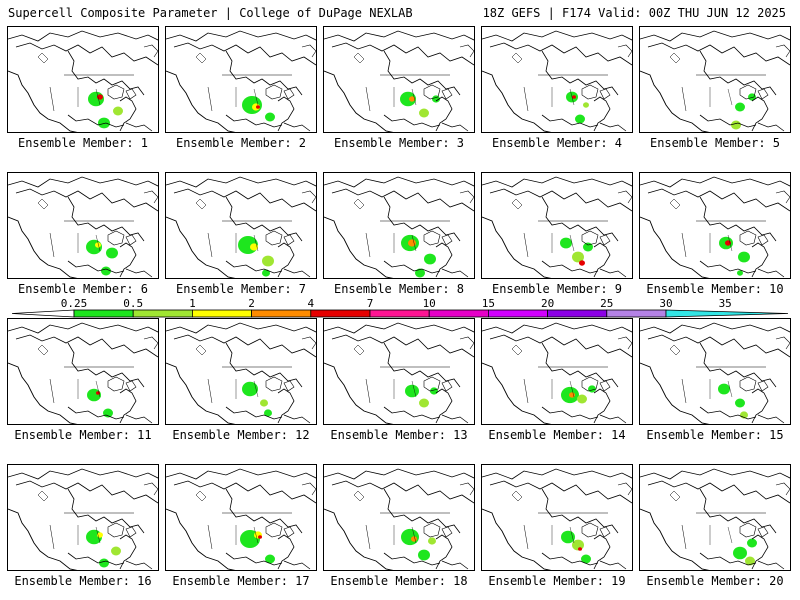 Image resolution: width=800 pixels, height=600 pixels. What do you see at coordinates (488, 303) in the screenshot?
I see `colorbar-tick-label: 15` at bounding box center [488, 303].